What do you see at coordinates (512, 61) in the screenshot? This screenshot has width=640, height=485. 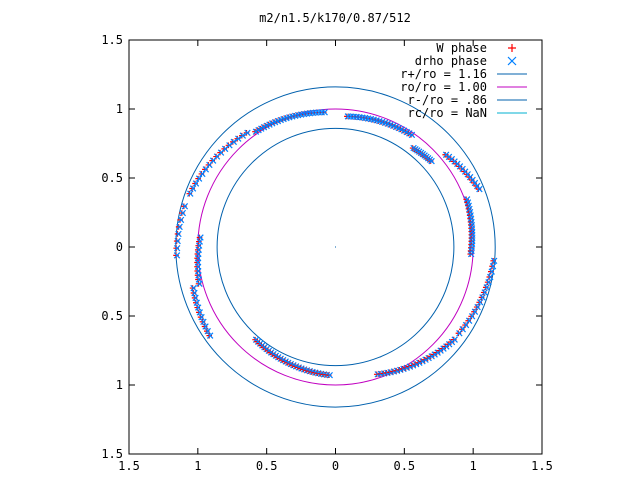 I see `legend-marker-cross` at bounding box center [512, 61].